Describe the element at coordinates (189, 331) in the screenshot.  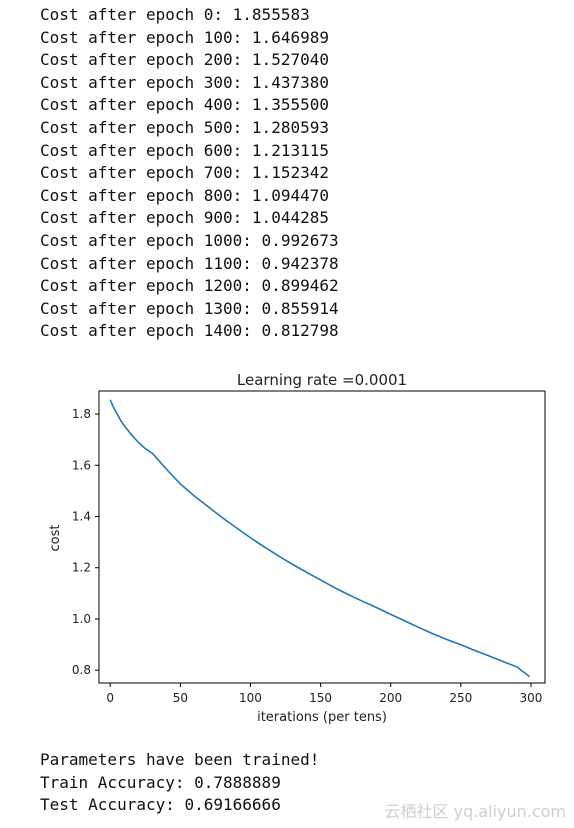
I see `log-line: Cost after epoch 1400: 0.812798` at that location.